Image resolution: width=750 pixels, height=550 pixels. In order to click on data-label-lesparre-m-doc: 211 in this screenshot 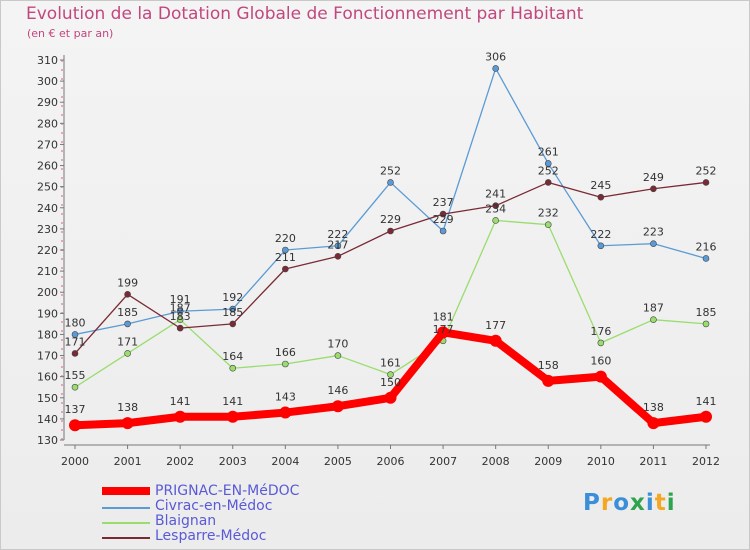, I will do `click(285, 257)`.